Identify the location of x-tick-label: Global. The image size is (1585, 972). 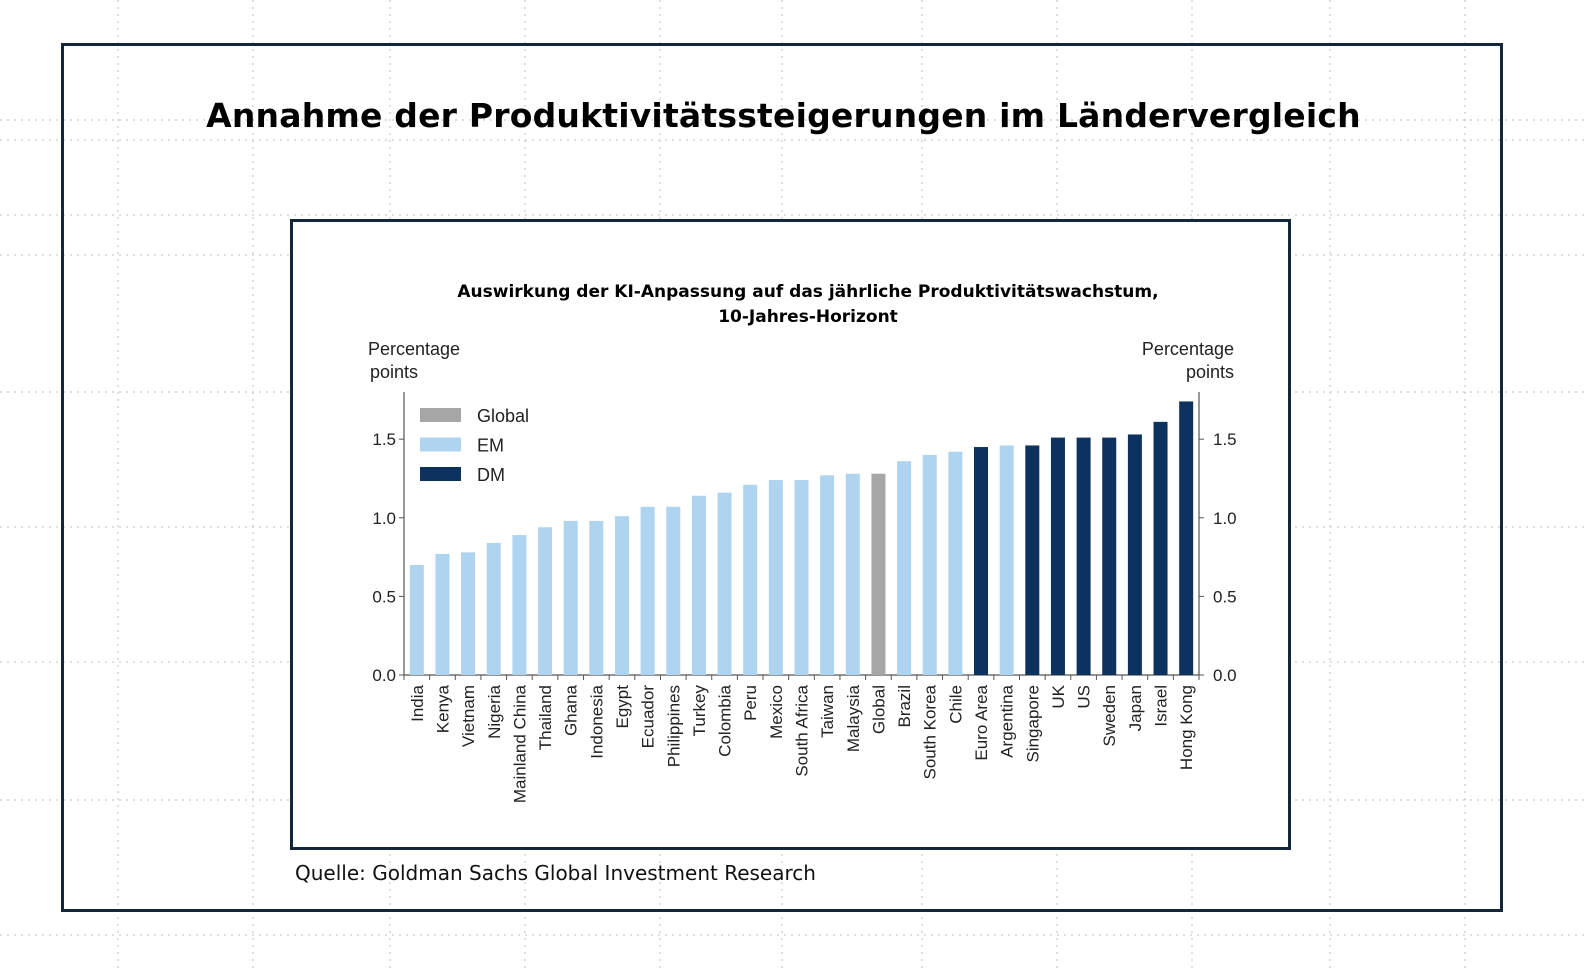
(878, 709).